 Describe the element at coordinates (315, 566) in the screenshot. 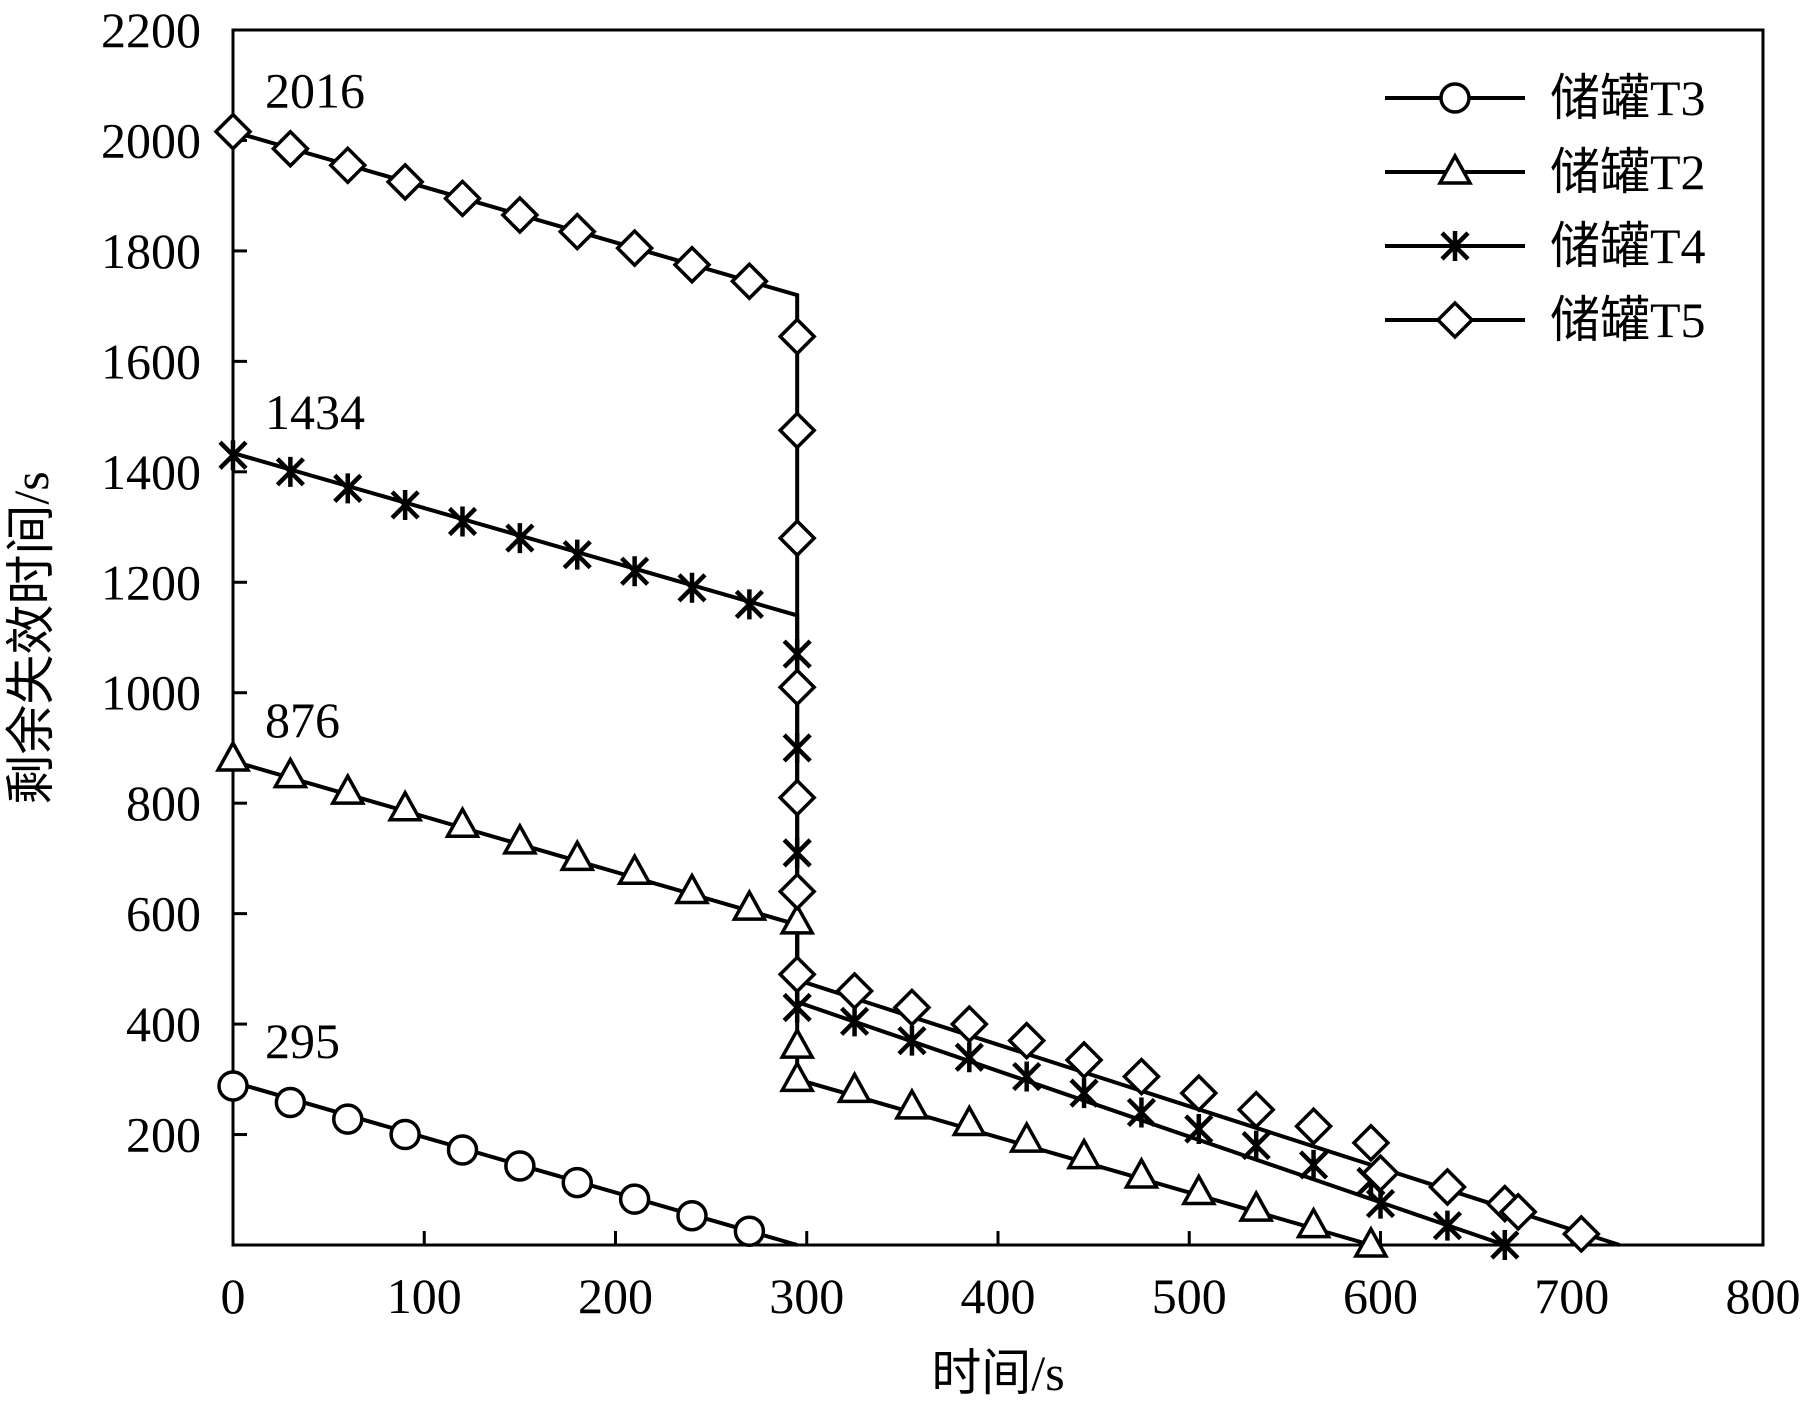

I see `annotations-layer: 2016 1434 876 295` at that location.